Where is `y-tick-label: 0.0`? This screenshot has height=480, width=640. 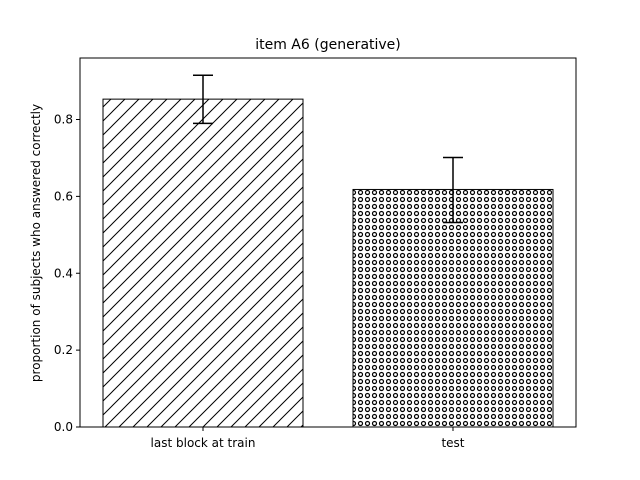 y-tick-label: 0.0 is located at coordinates (63, 427).